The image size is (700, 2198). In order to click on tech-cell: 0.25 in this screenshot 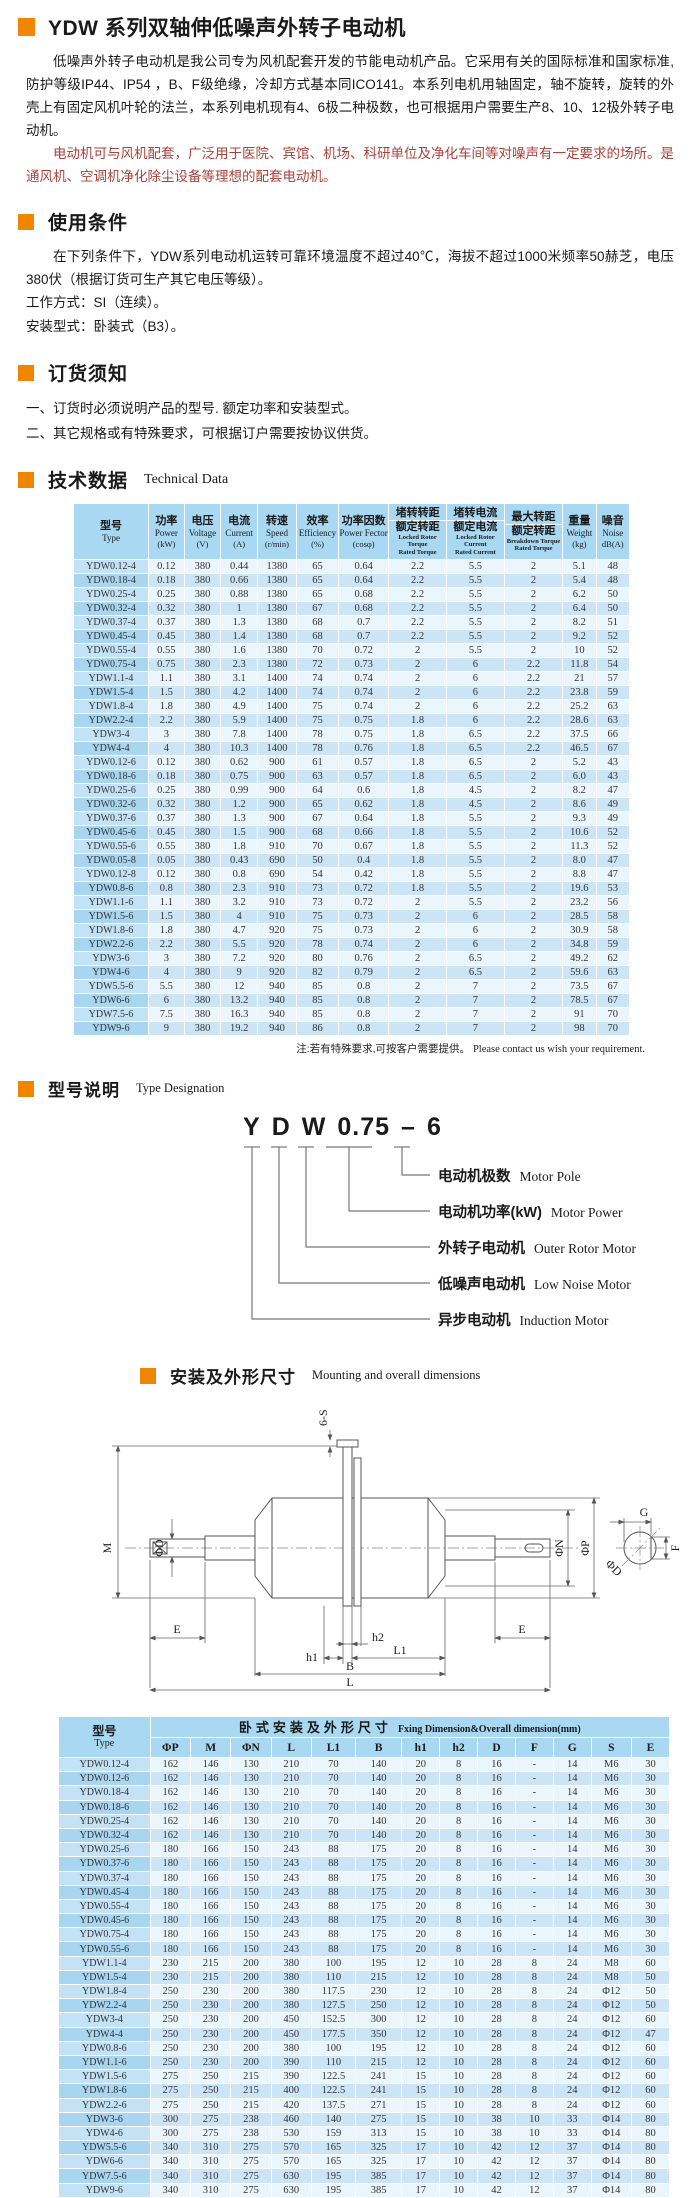, I will do `click(166, 594)`.